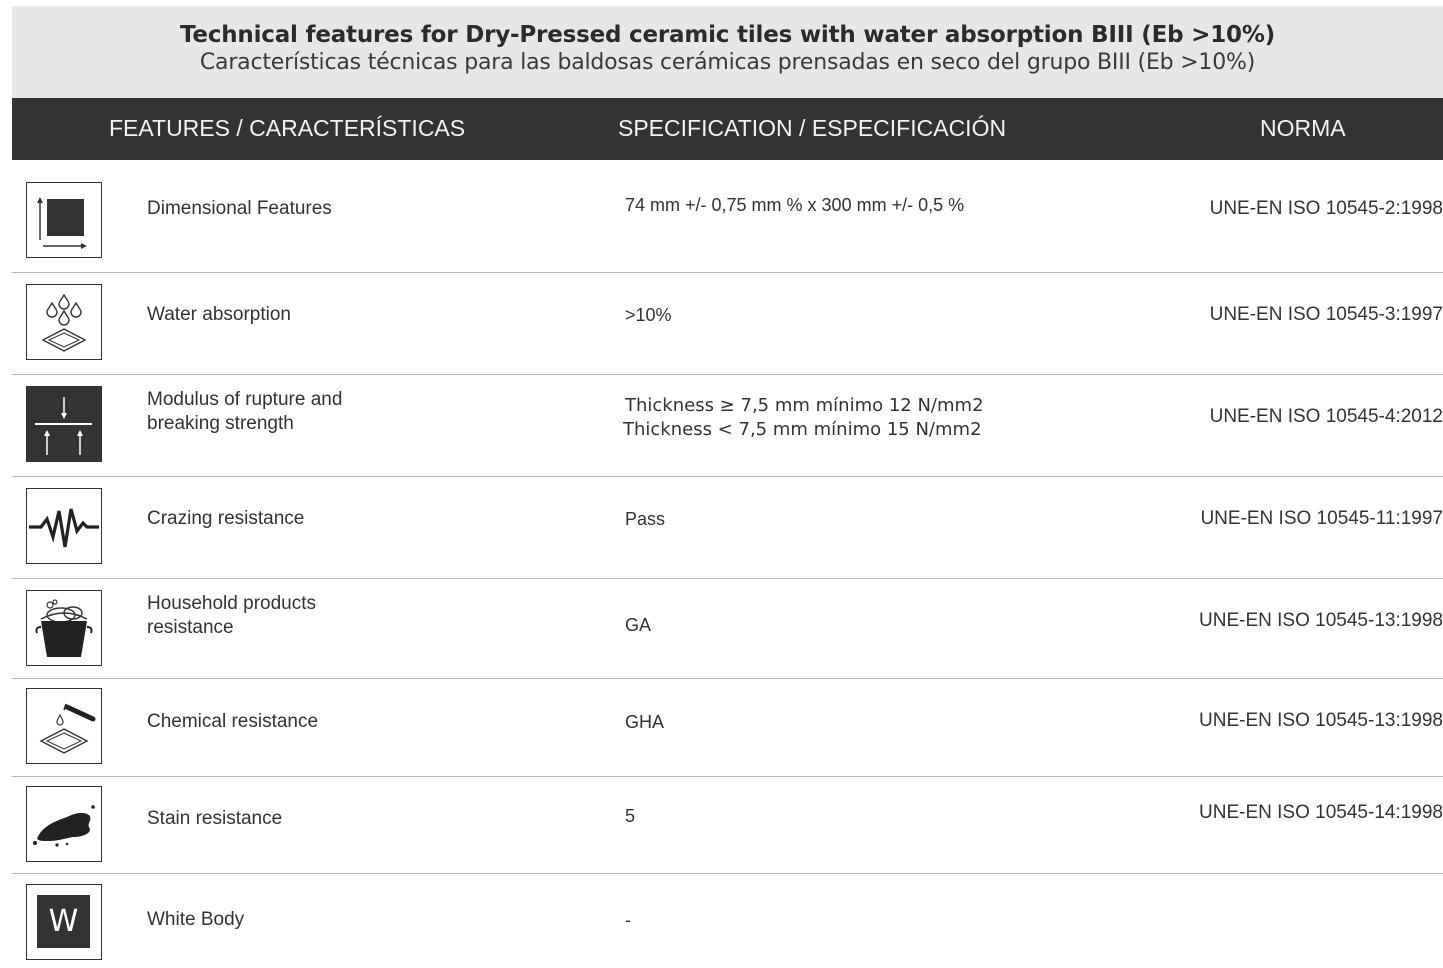 Image resolution: width=1443 pixels, height=968 pixels. I want to click on feature-label-line1: Household products, so click(231, 603).